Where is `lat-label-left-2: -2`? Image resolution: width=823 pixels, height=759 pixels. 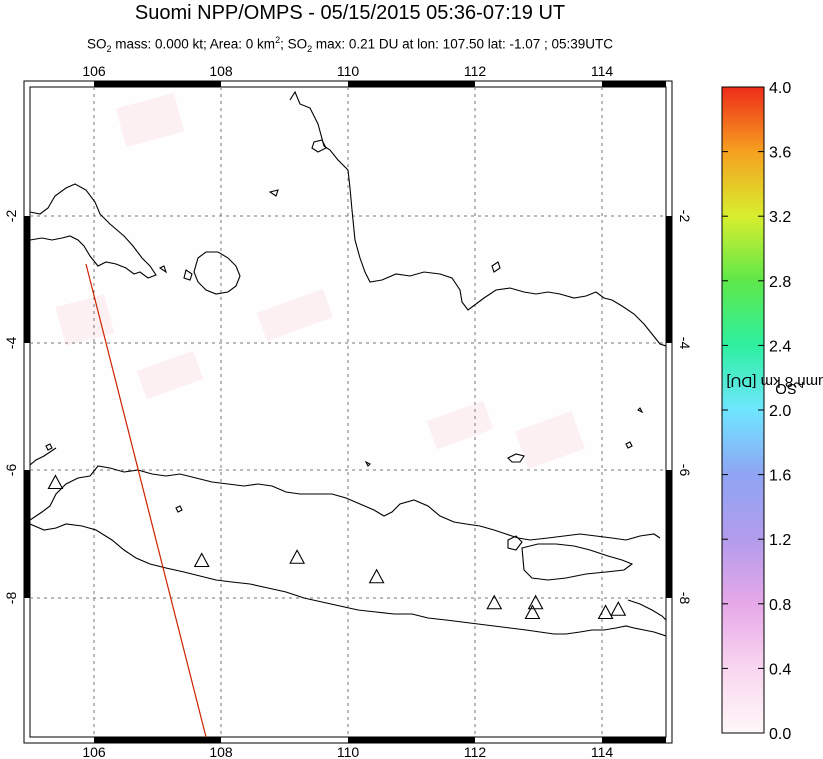 lat-label-left-2: -2 is located at coordinates (11, 216).